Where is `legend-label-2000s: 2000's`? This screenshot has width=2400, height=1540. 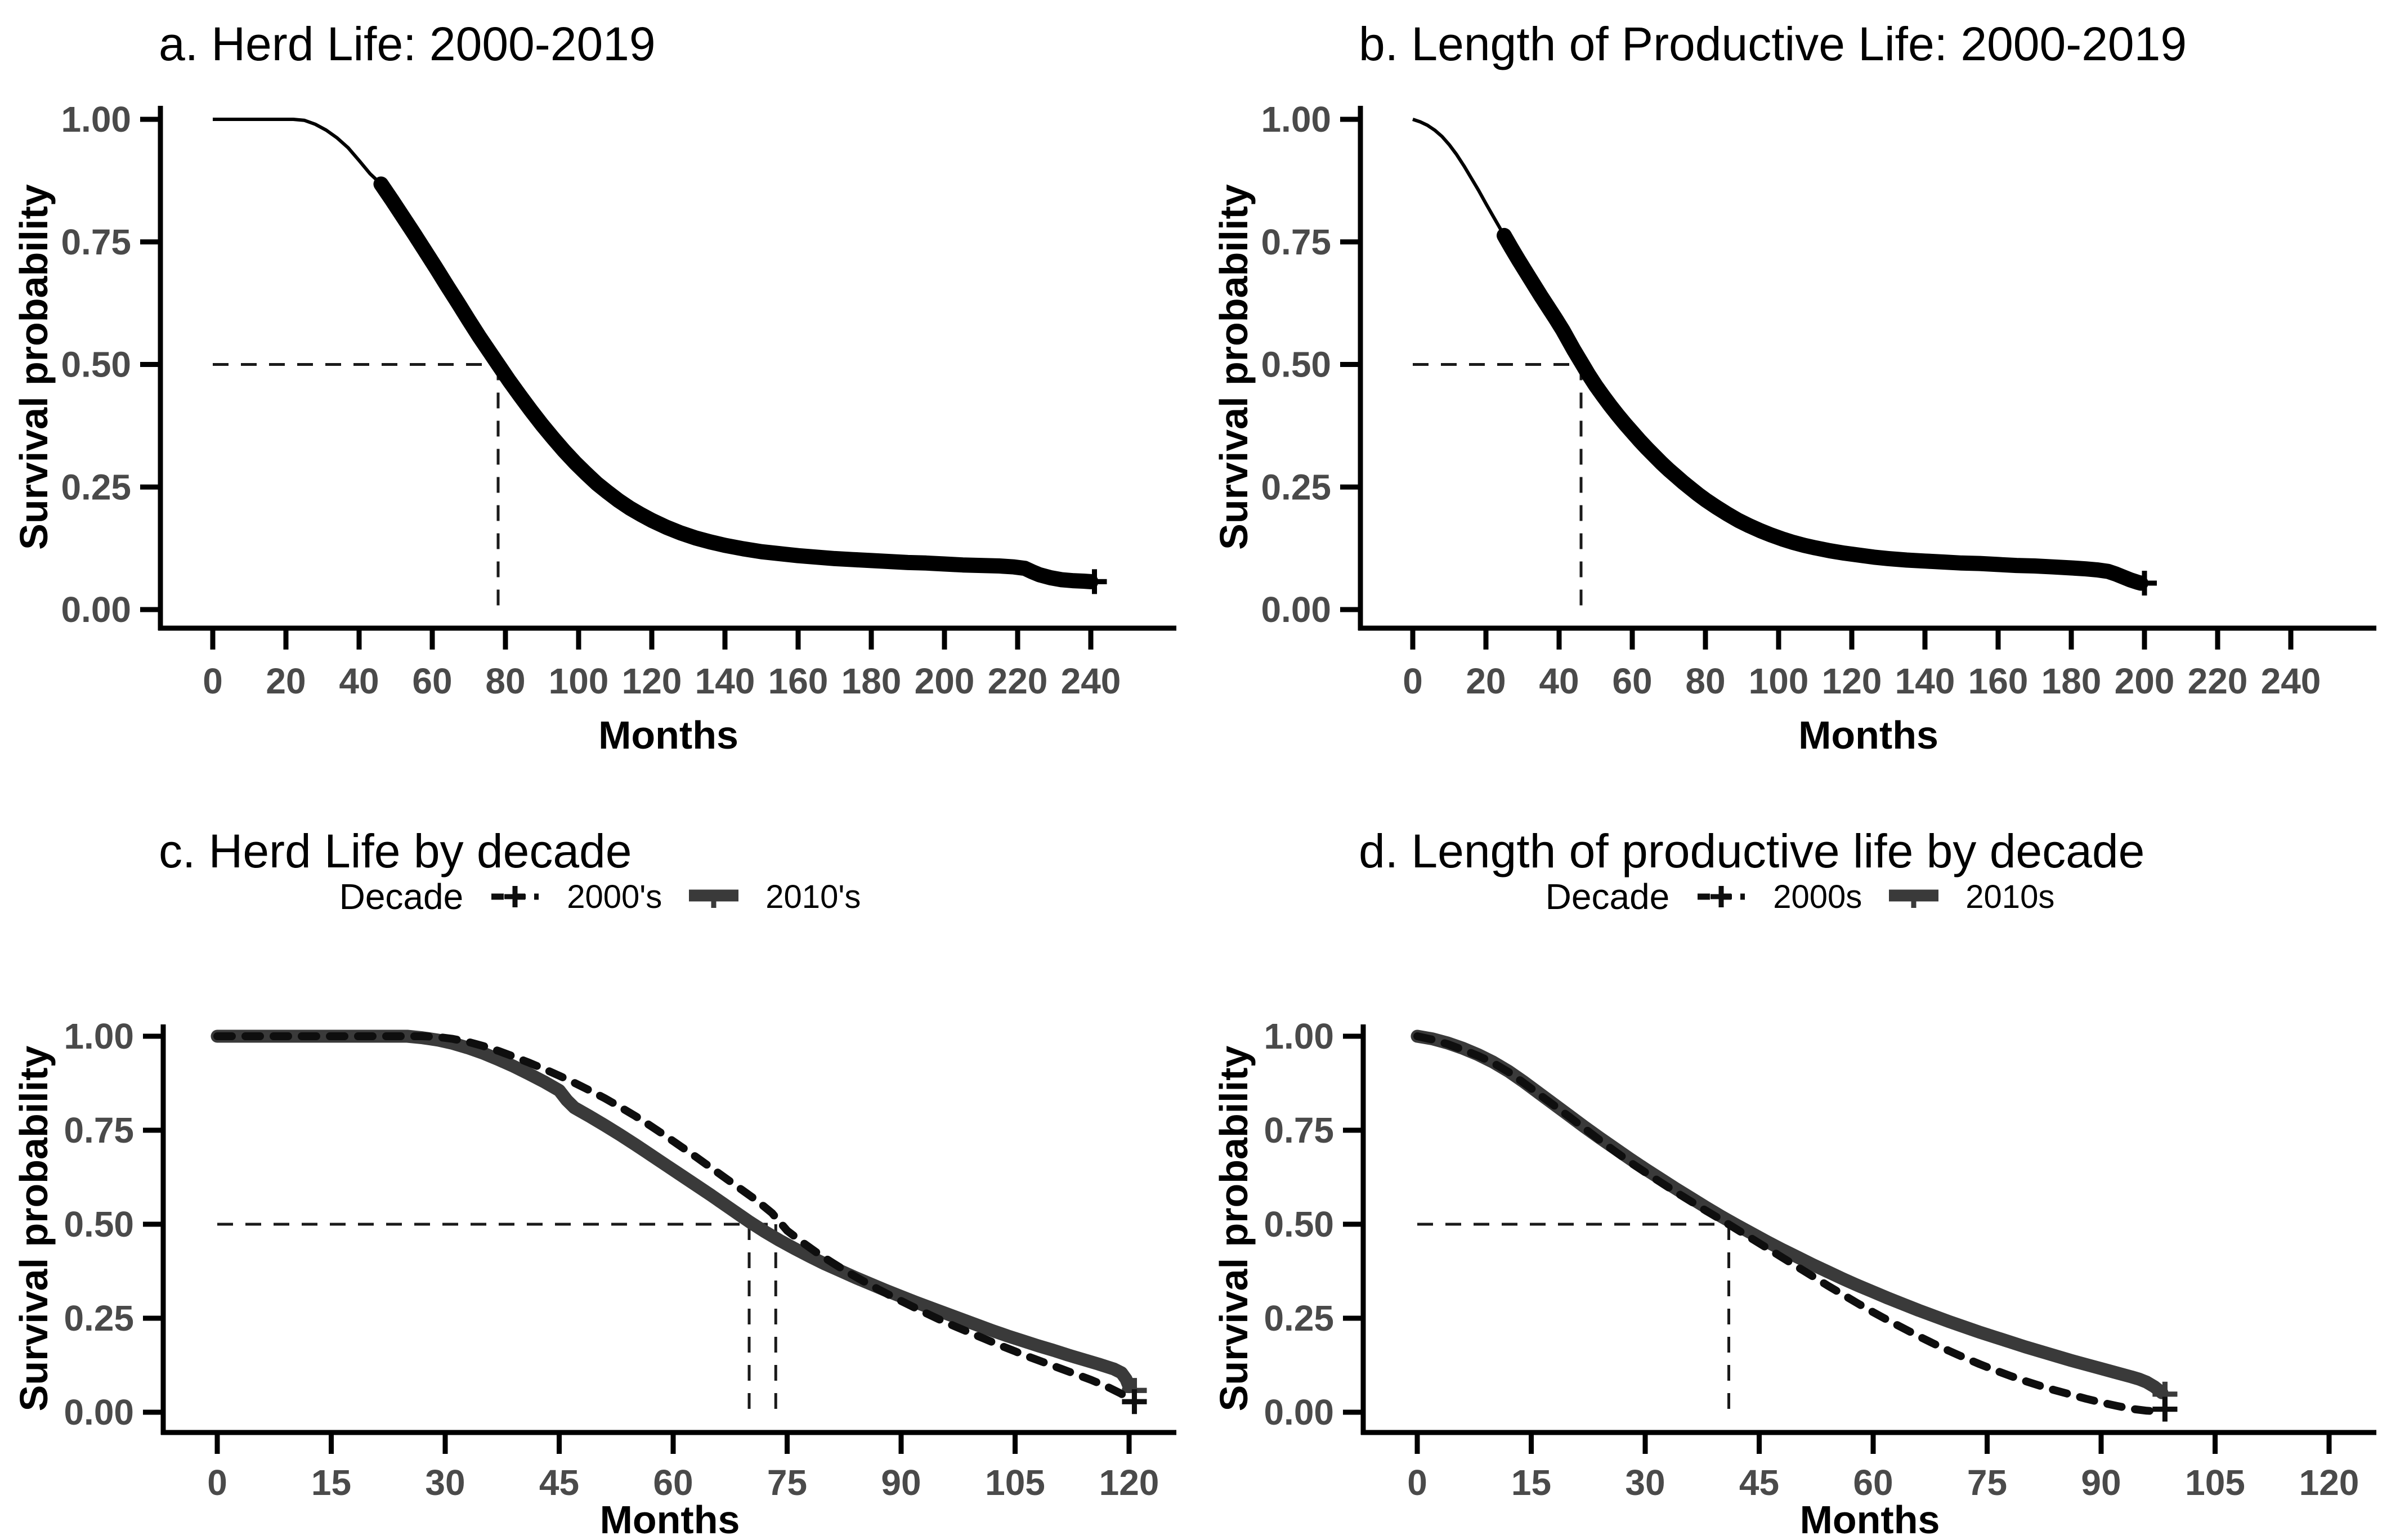 legend-label-2000s: 2000's is located at coordinates (614, 896).